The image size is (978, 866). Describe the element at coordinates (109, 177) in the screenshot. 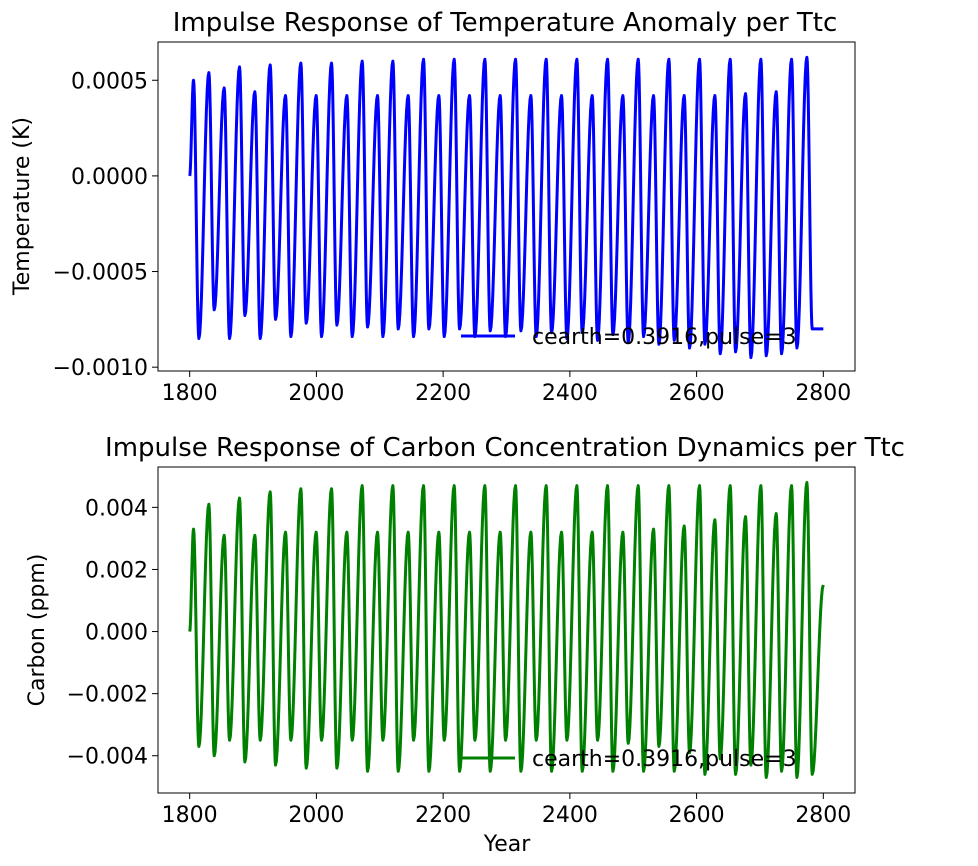

I see `y-tick-label: 0.0000` at that location.